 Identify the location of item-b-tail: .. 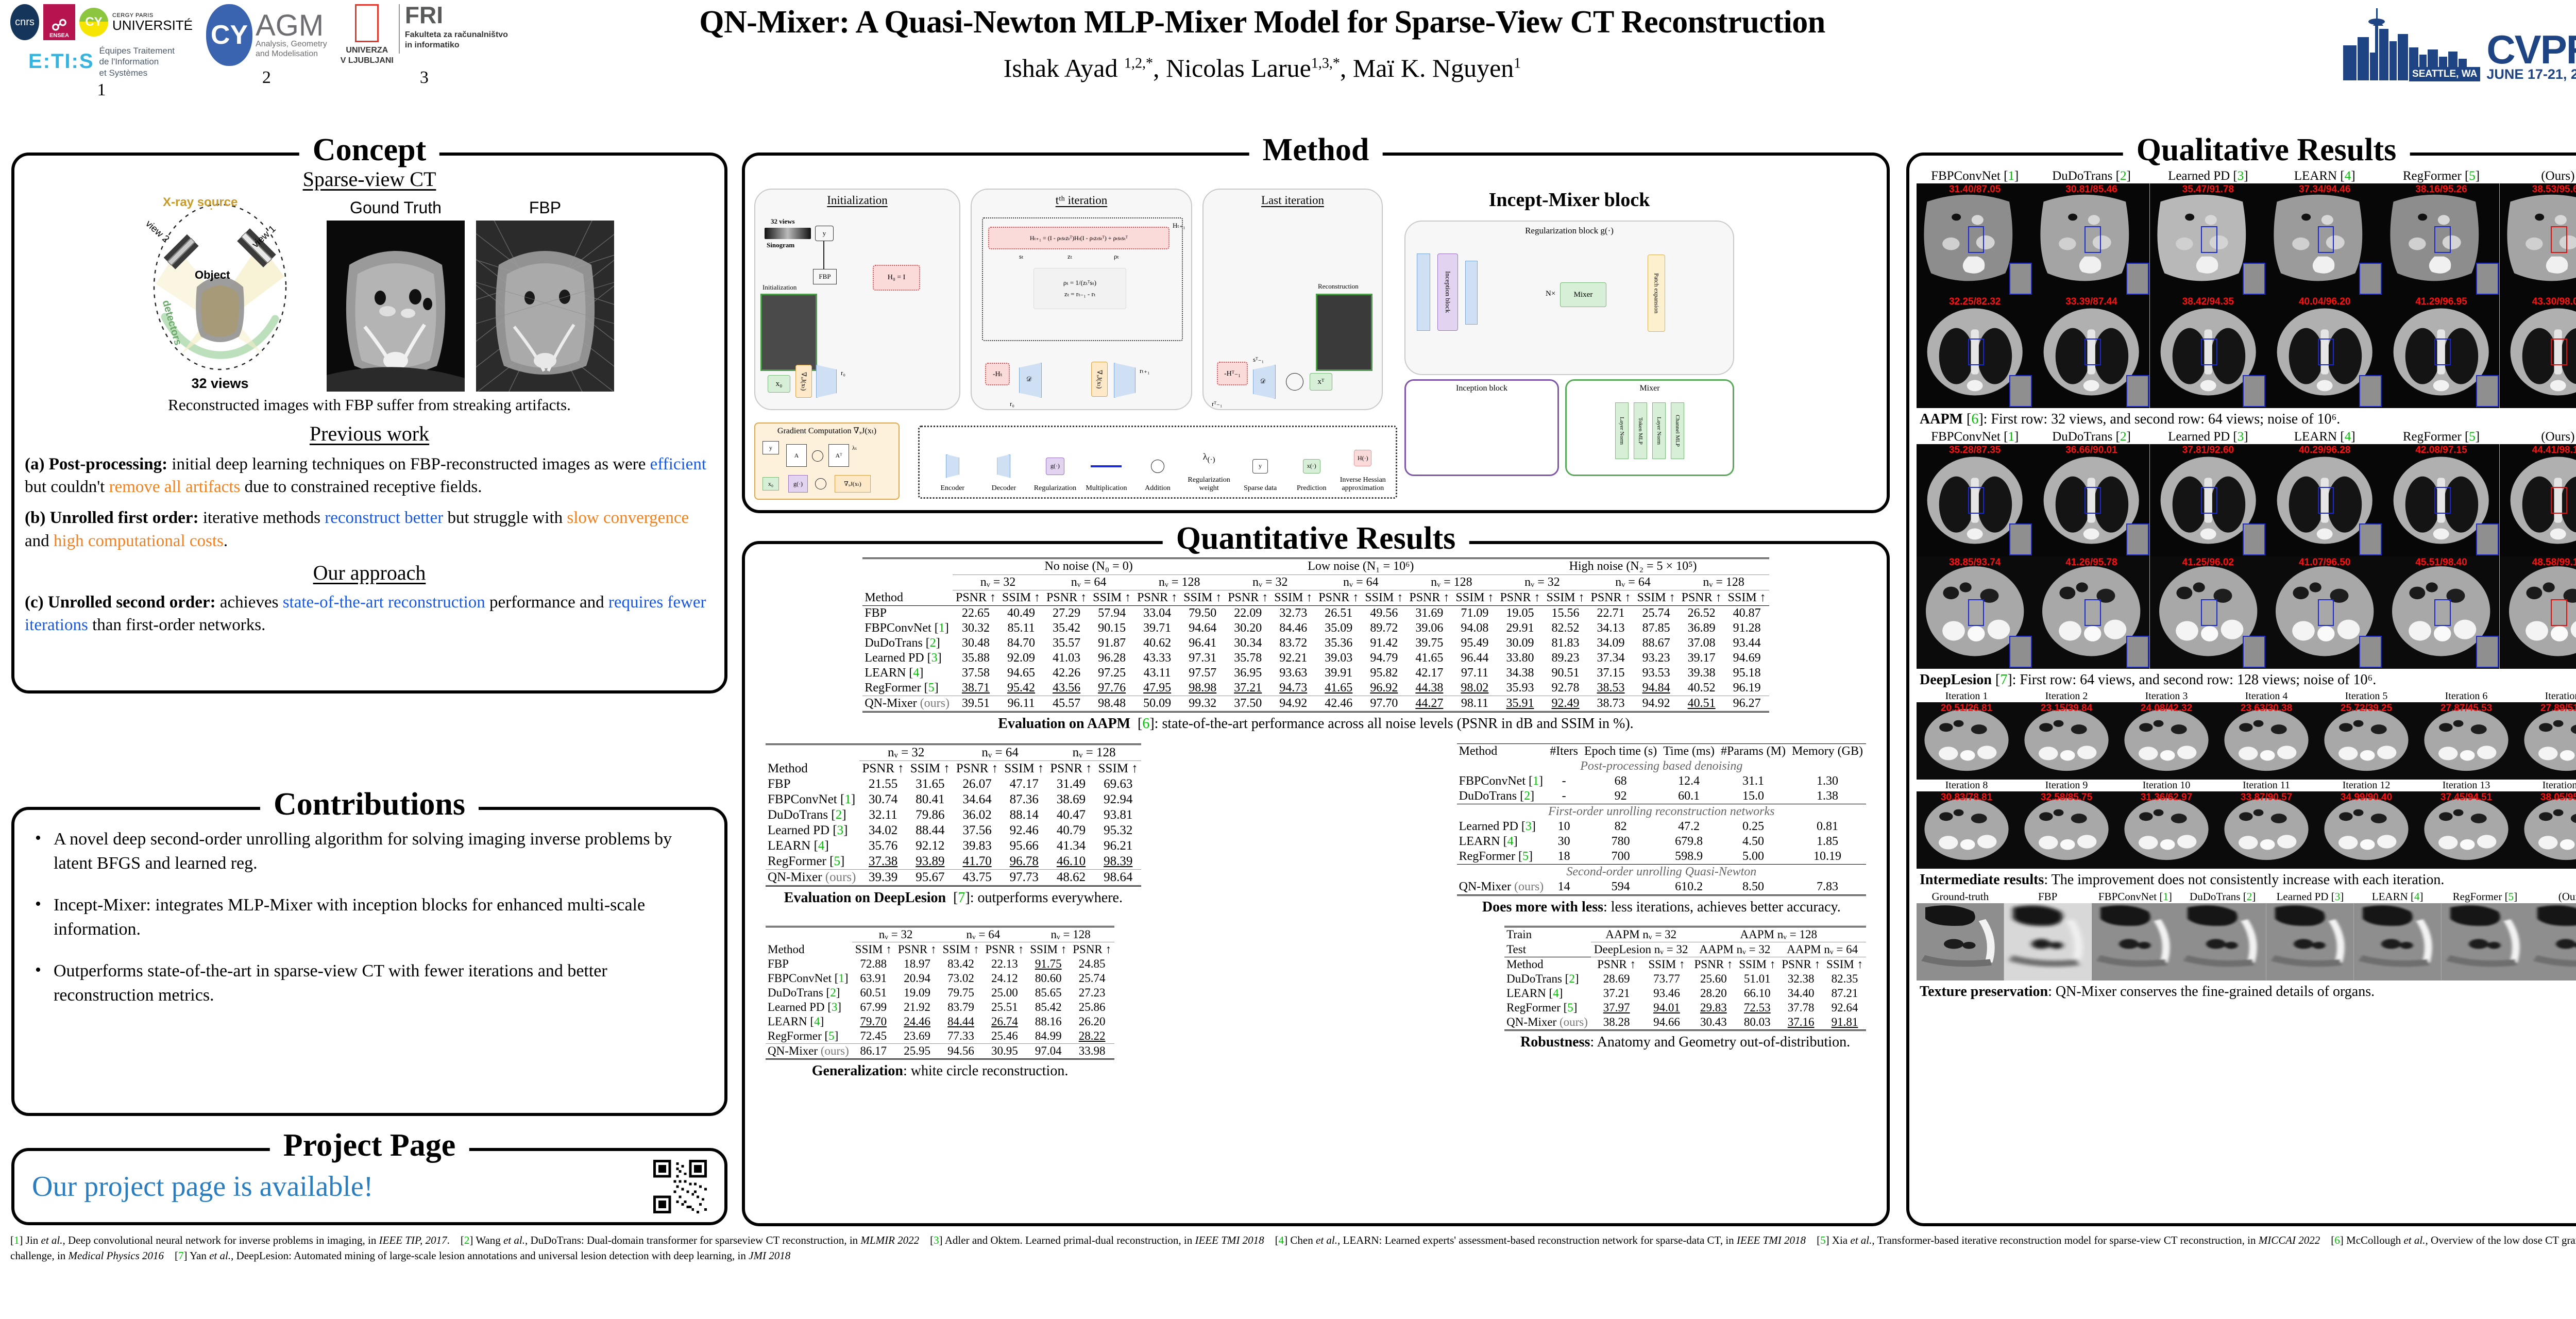
(225, 540).